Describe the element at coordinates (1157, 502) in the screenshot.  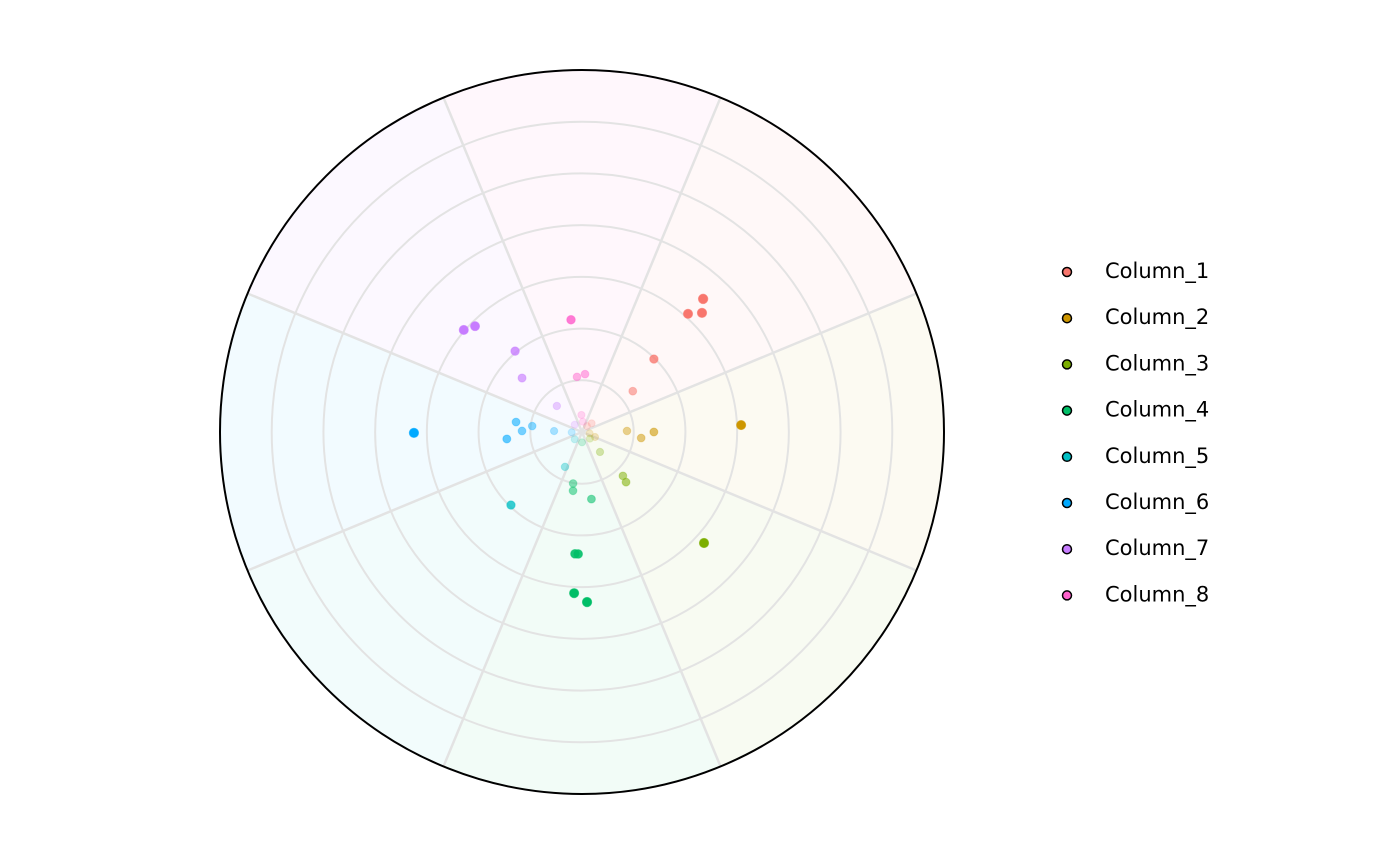
I see `legend-label: Column_6` at that location.